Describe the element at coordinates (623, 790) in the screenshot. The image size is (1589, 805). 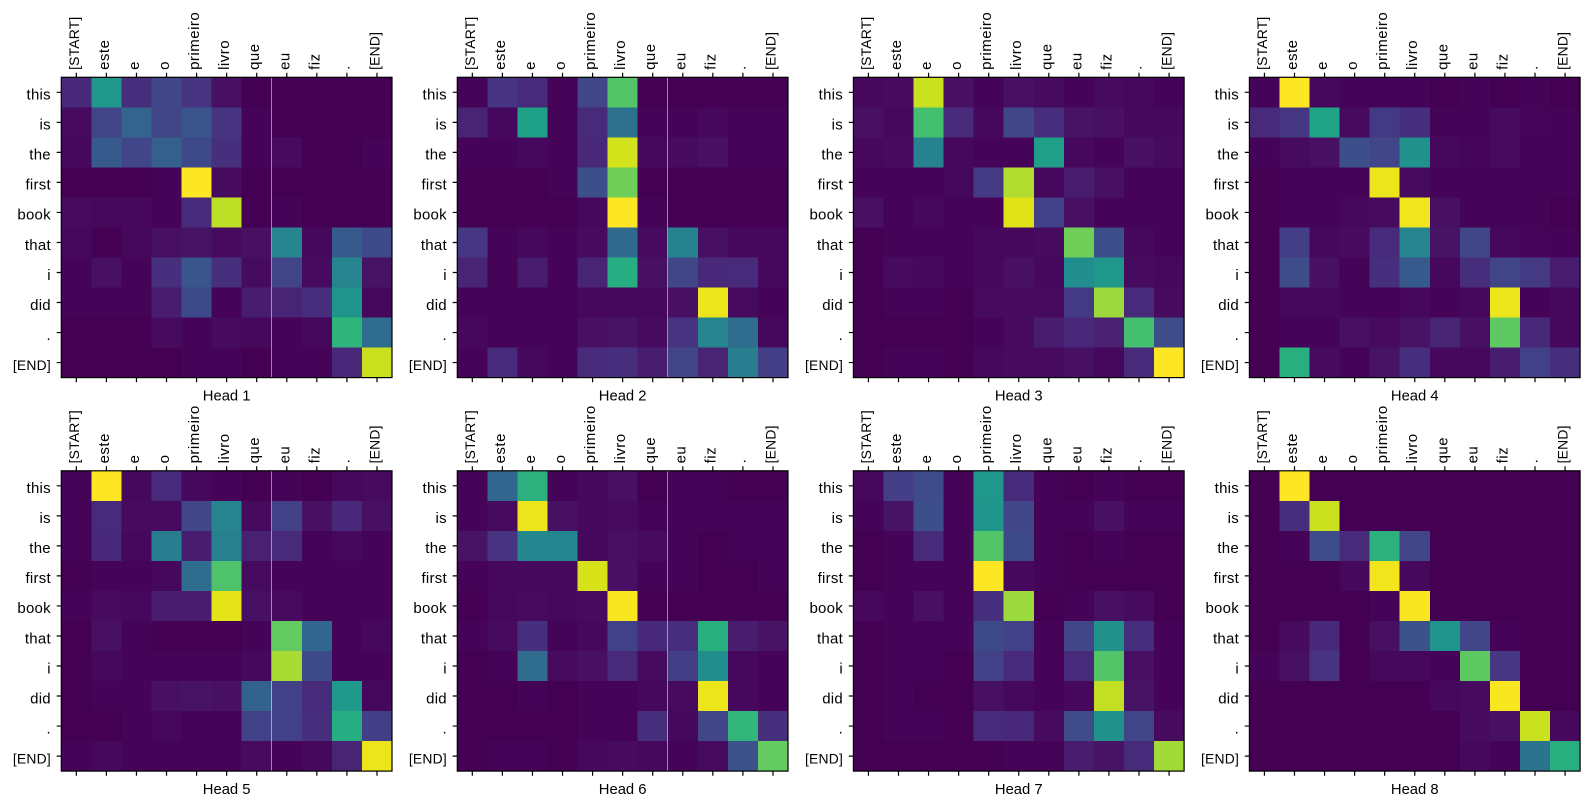
I see `svg-text: Head 6` at that location.